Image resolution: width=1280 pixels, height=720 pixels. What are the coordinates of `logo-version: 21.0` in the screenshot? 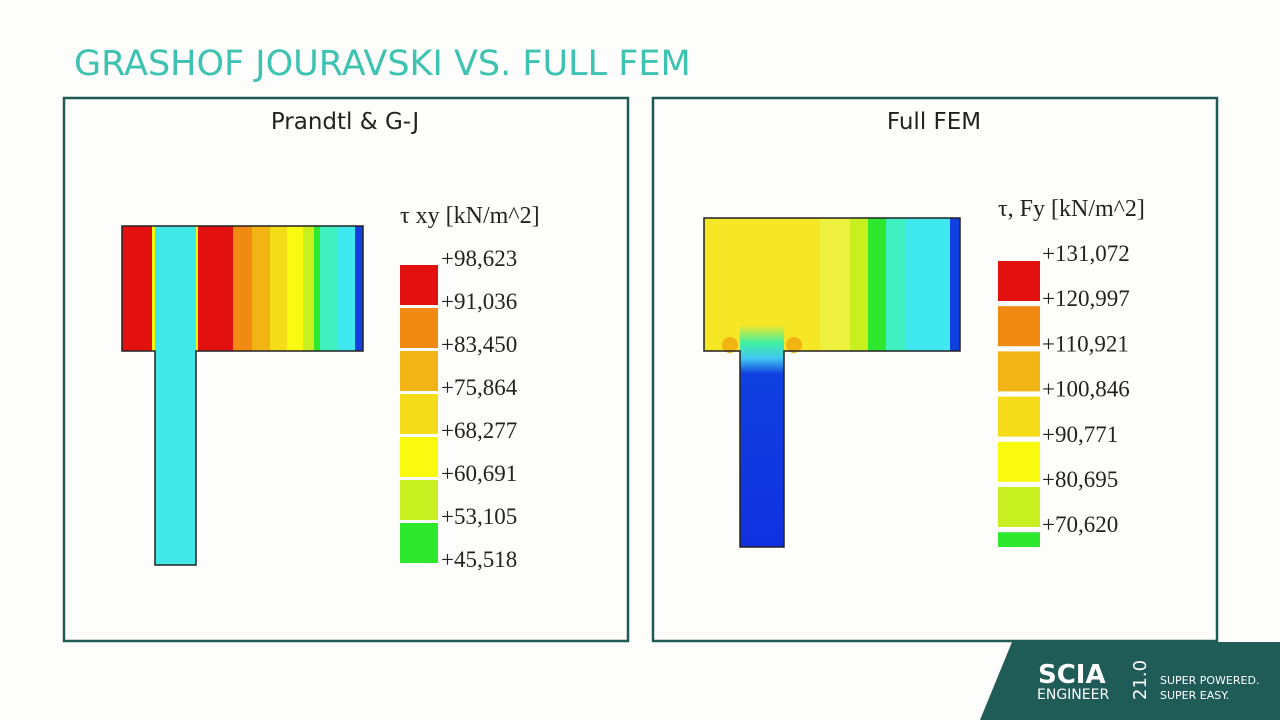 It's located at (1140, 680).